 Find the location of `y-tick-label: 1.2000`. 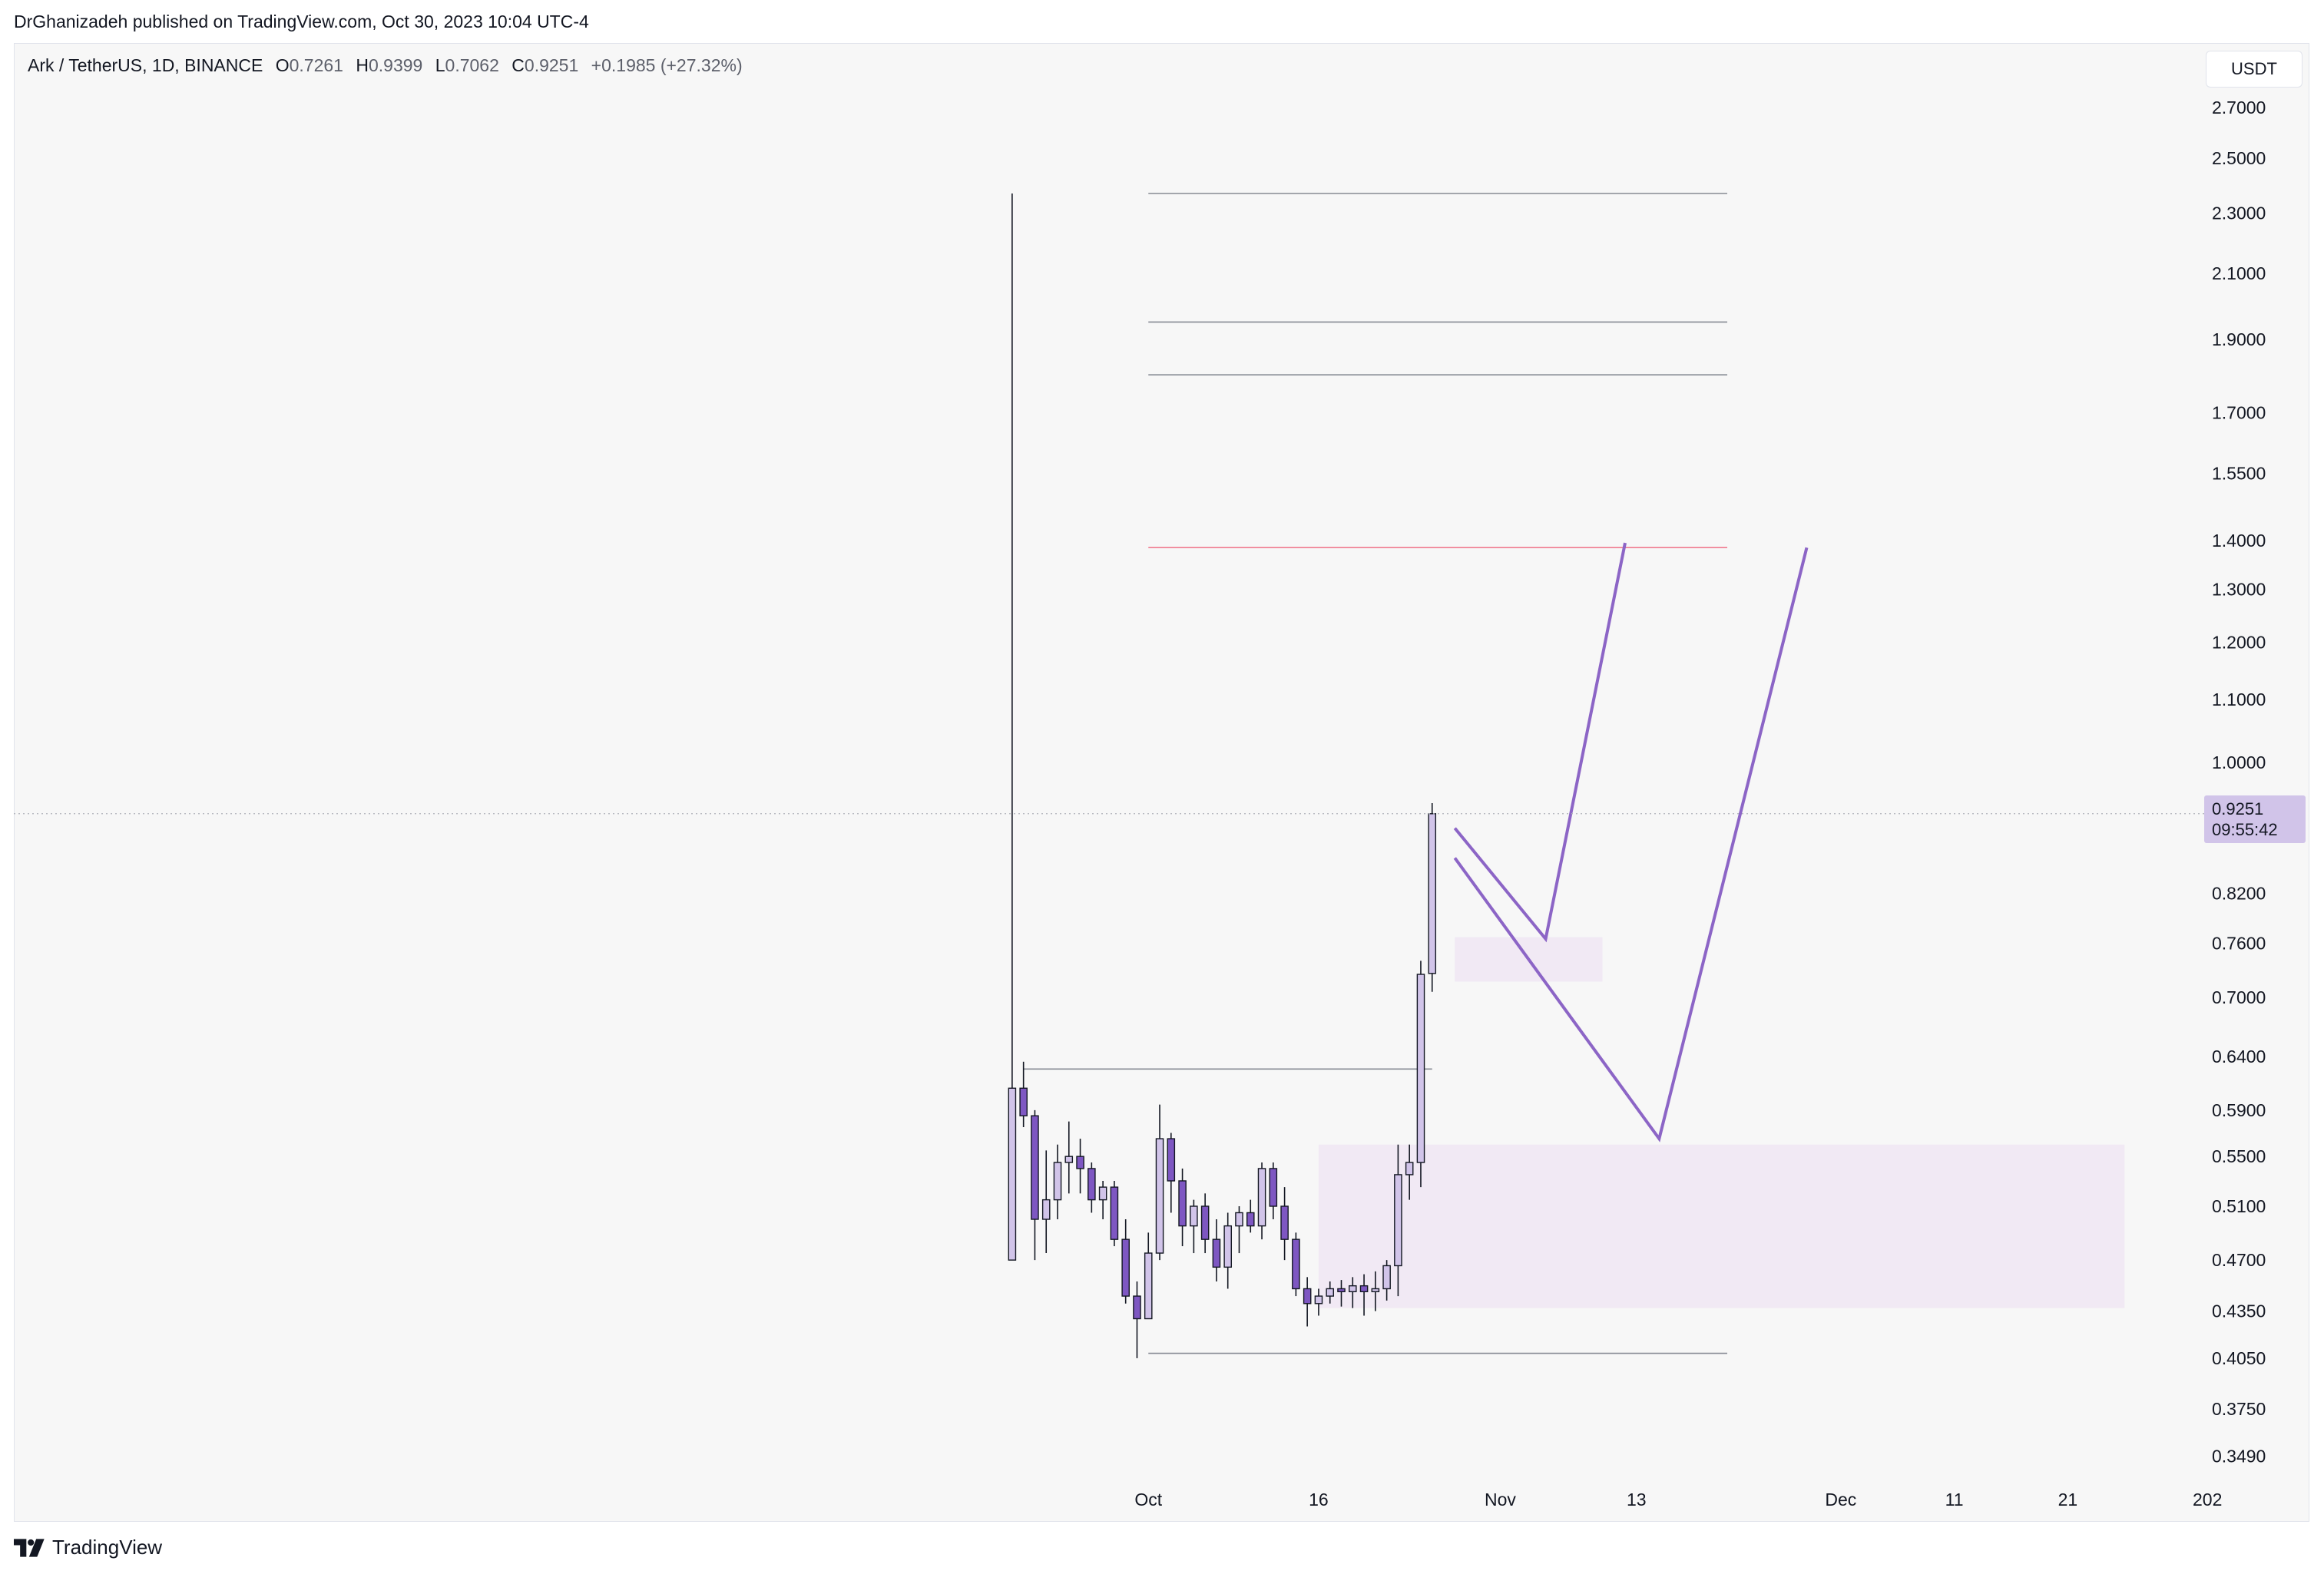

y-tick-label: 1.2000 is located at coordinates (2239, 642).